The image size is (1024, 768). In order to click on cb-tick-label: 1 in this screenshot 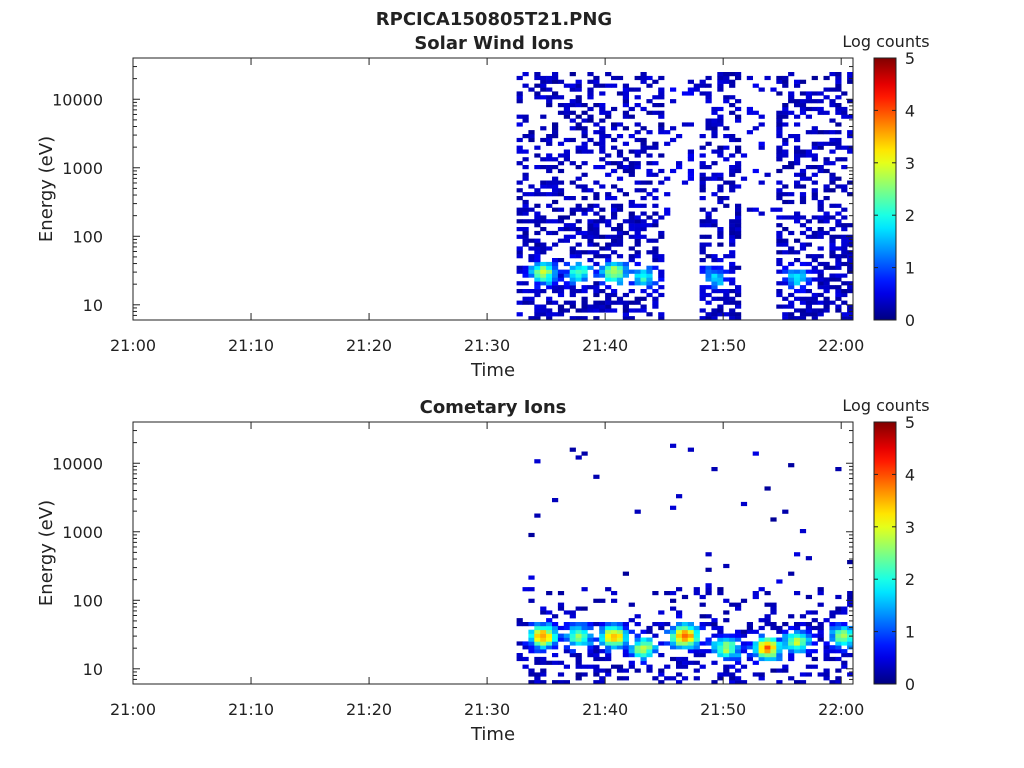, I will do `click(910, 268)`.